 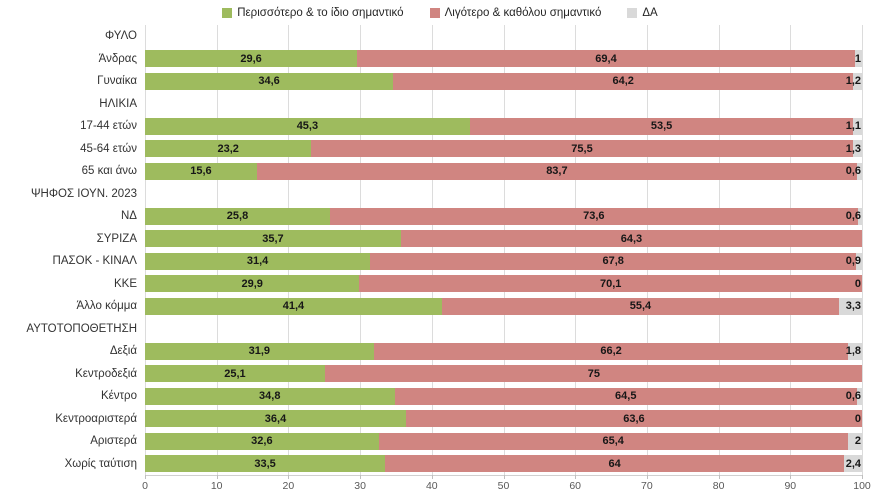 I want to click on bar-segment-red: 64,2, so click(x=623, y=81).